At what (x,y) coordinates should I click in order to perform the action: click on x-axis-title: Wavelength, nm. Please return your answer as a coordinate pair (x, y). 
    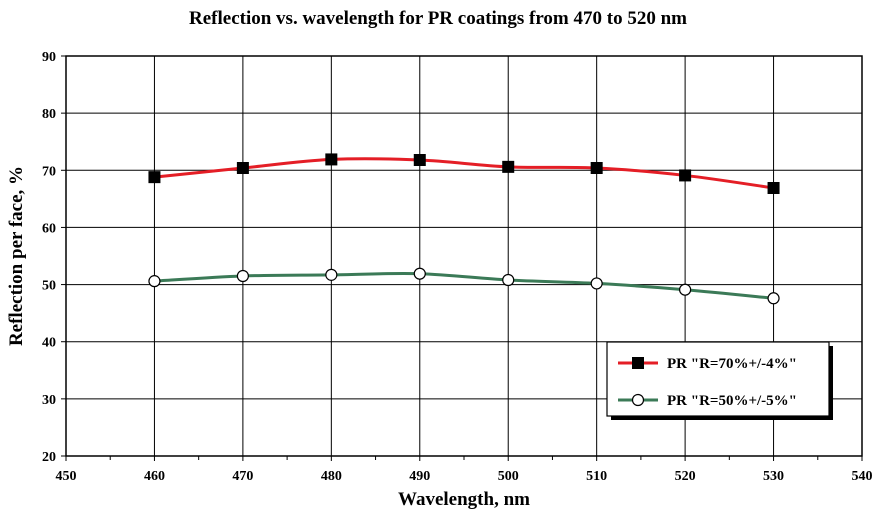
    Looking at the image, I should click on (464, 499).